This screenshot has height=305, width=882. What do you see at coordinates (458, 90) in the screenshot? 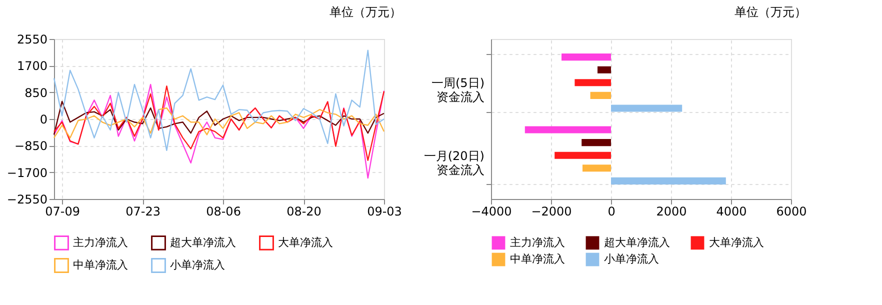
I see `y-tick-label: 一周(5日) 资金流入` at bounding box center [458, 90].